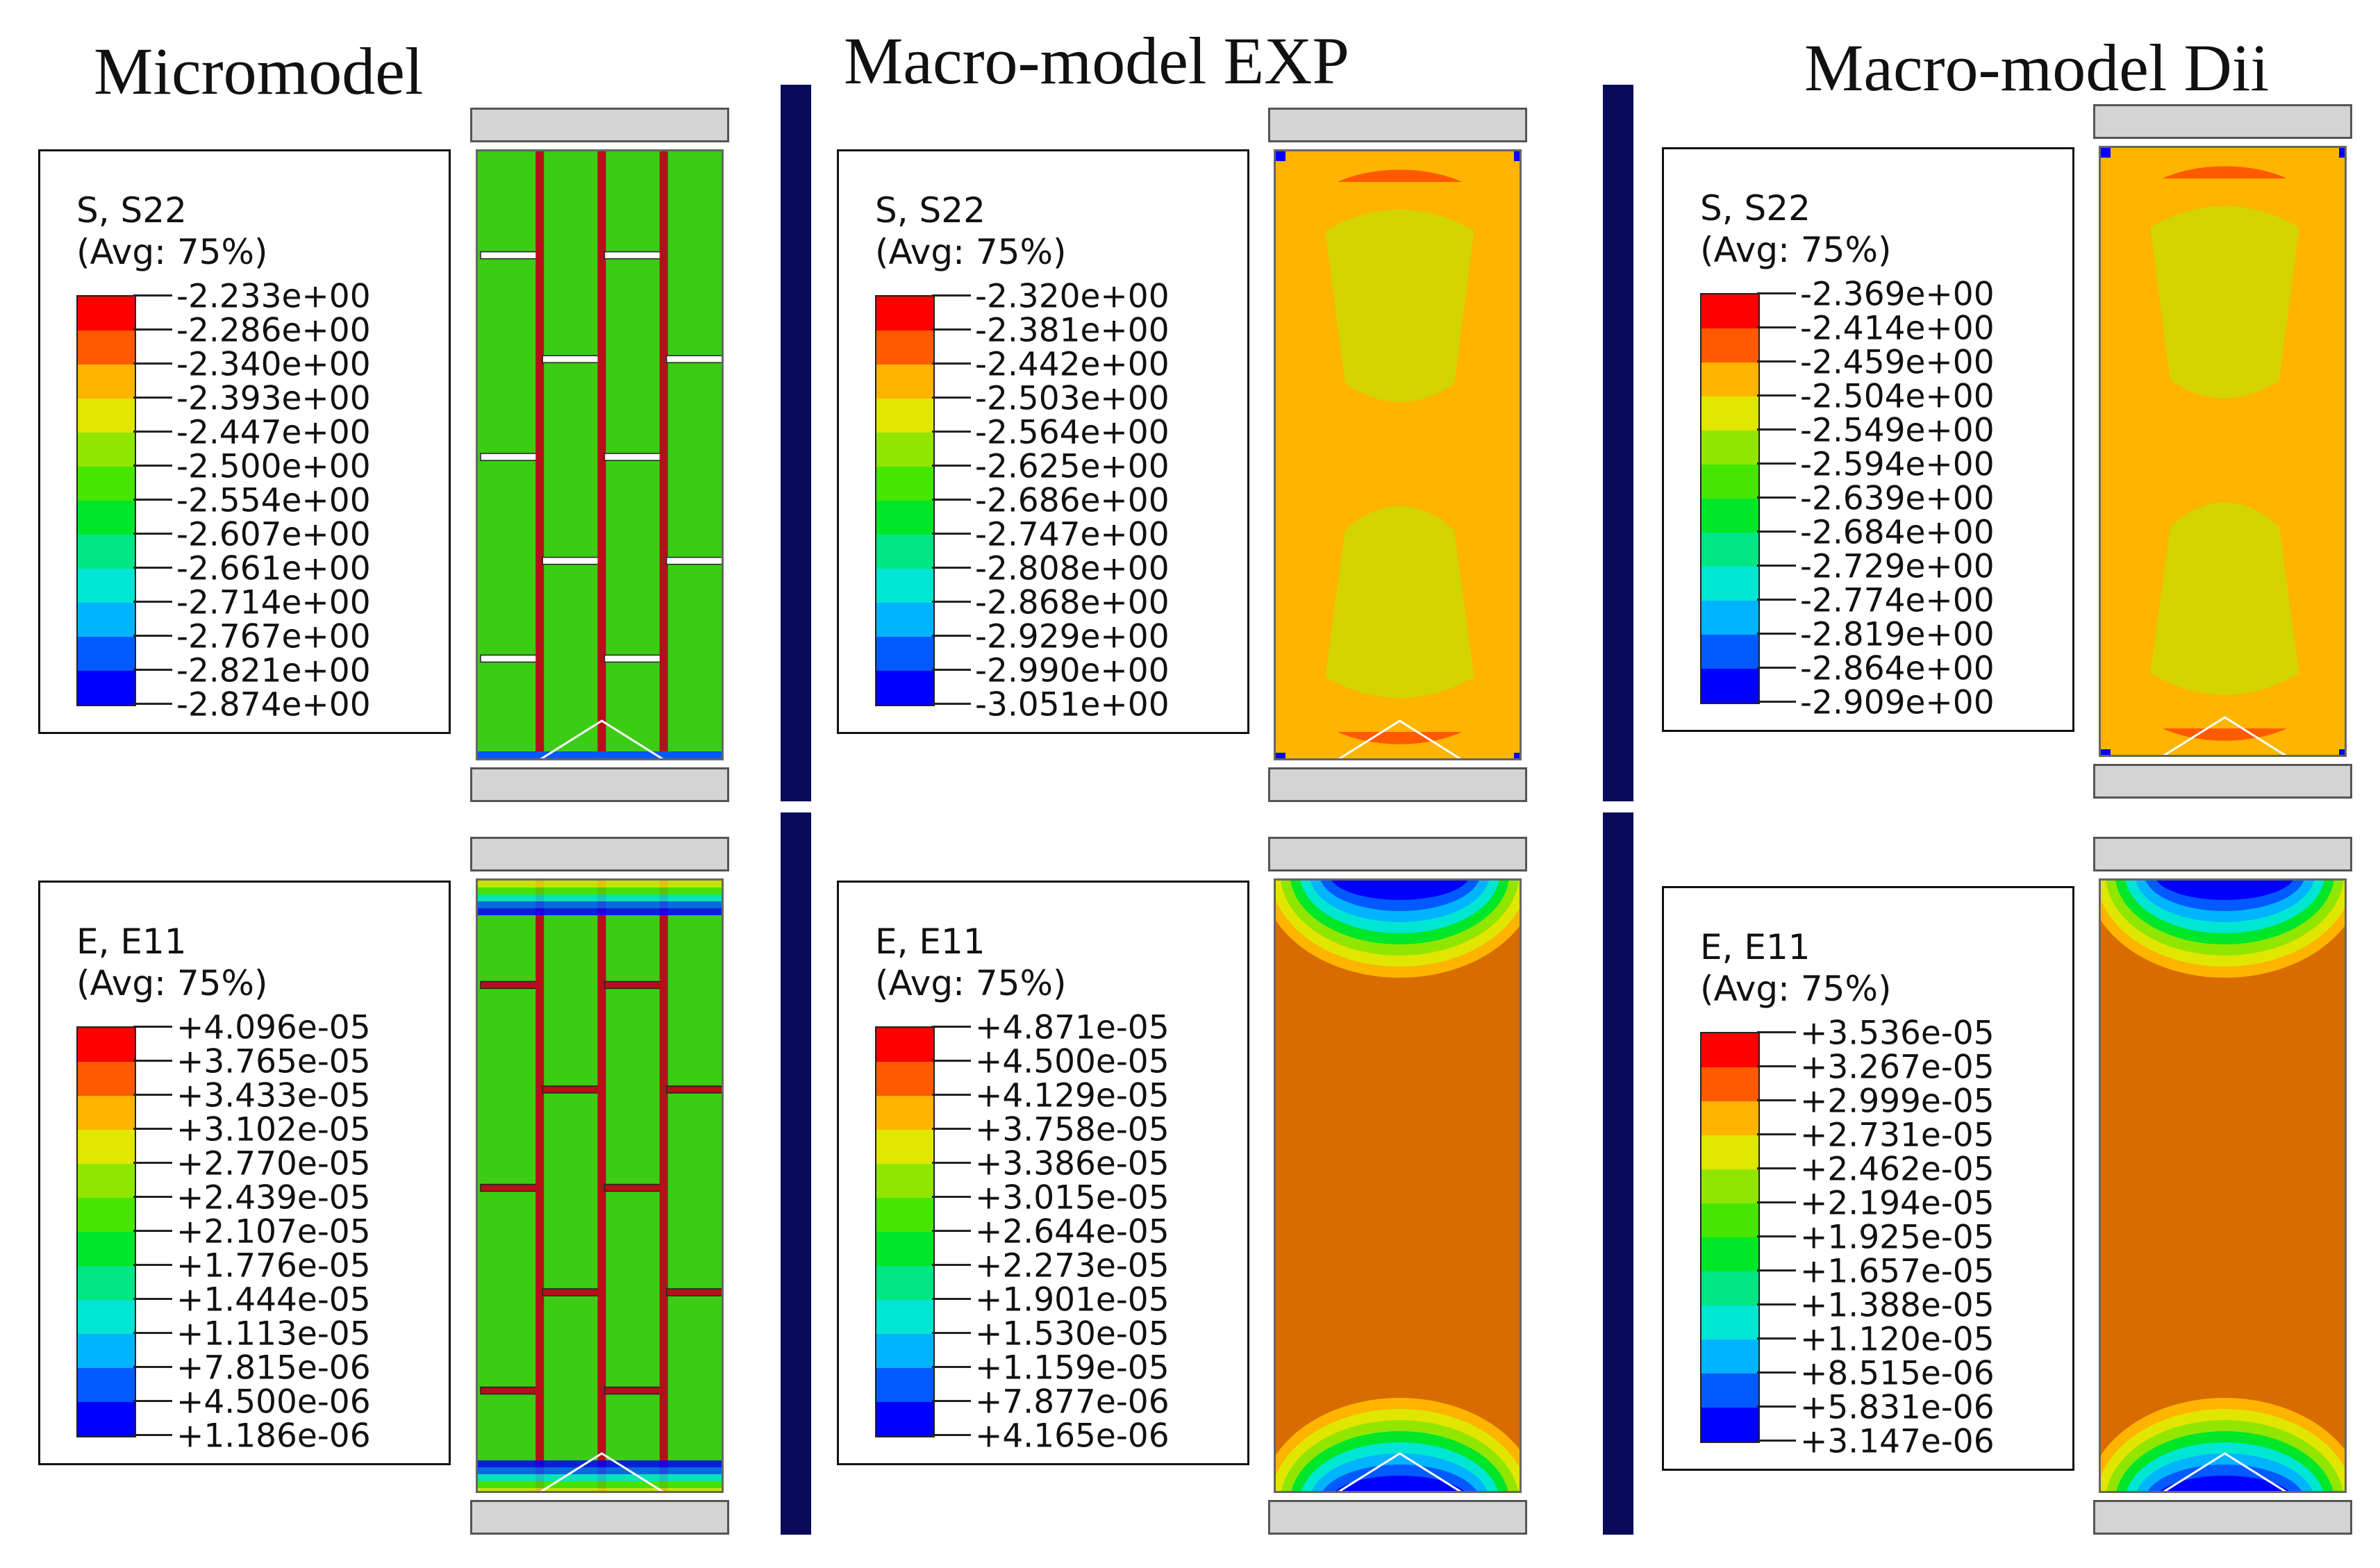  Describe the element at coordinates (1072, 602) in the screenshot. I see `legend-value: -2.868e+00` at that location.